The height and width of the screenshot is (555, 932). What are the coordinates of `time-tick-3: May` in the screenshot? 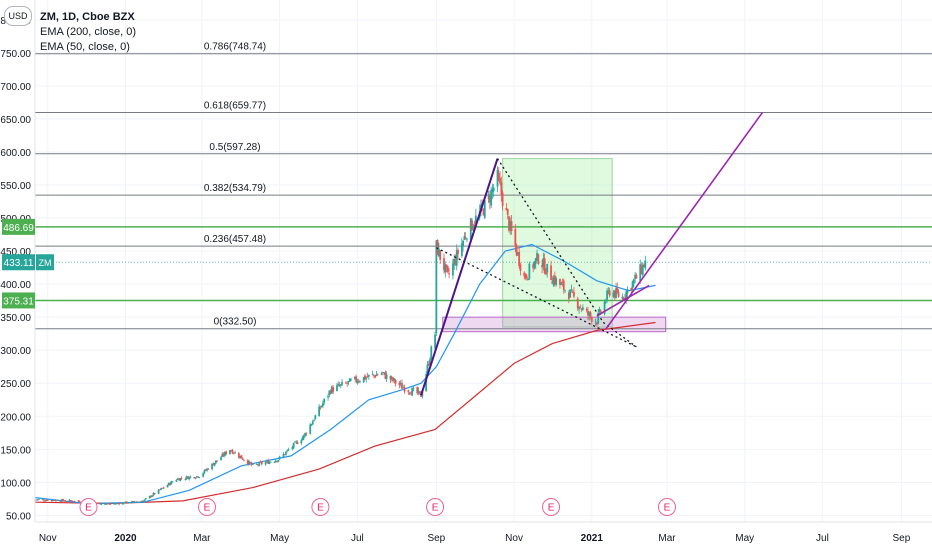 It's located at (279, 538).